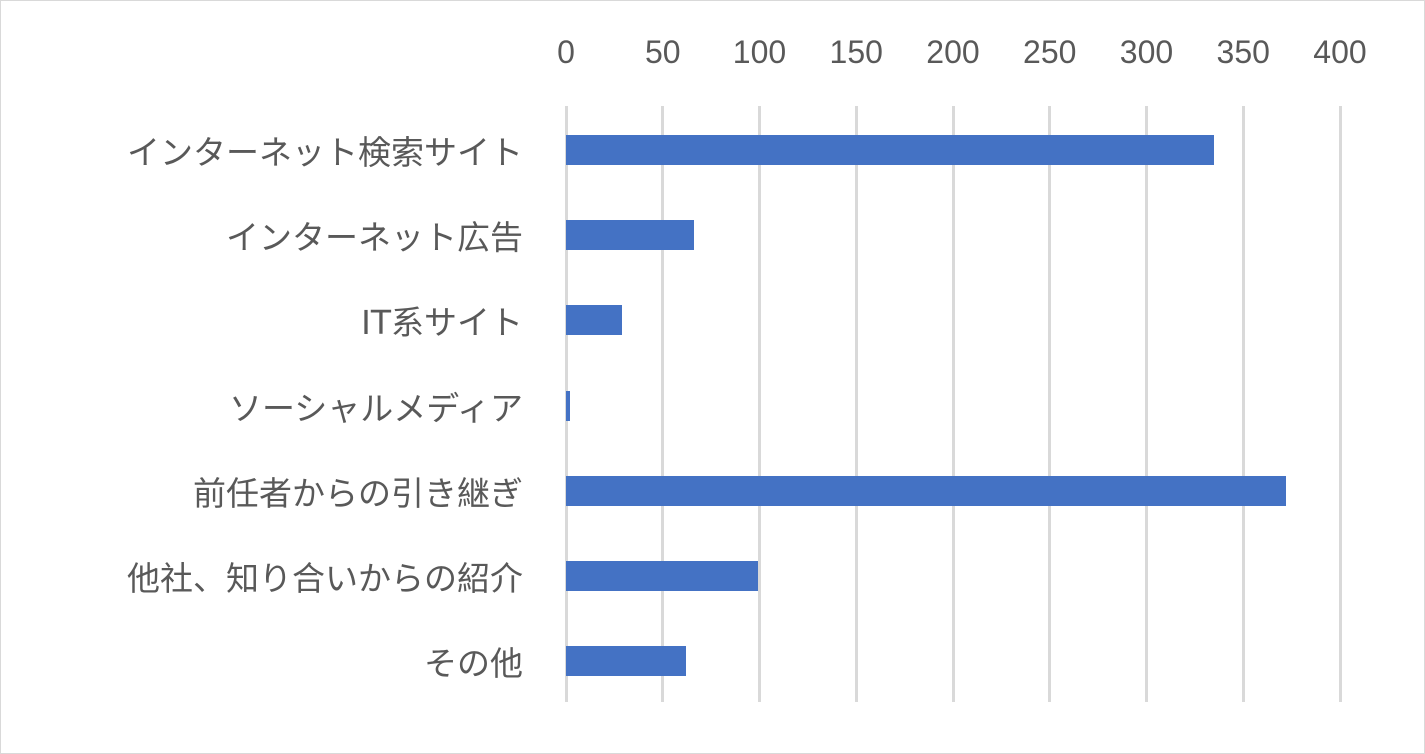  I want to click on x-tick-label: 200, so click(953, 52).